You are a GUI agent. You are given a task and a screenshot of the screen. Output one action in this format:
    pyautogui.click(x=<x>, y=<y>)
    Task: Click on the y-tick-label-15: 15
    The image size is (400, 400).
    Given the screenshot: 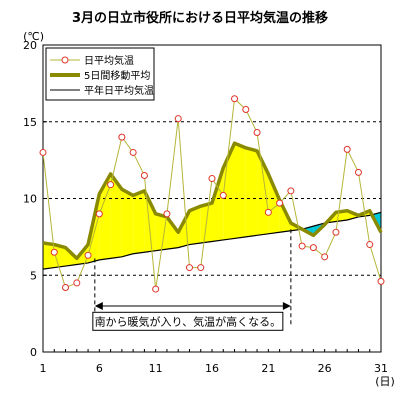 What is the action you would take?
    pyautogui.click(x=30, y=122)
    